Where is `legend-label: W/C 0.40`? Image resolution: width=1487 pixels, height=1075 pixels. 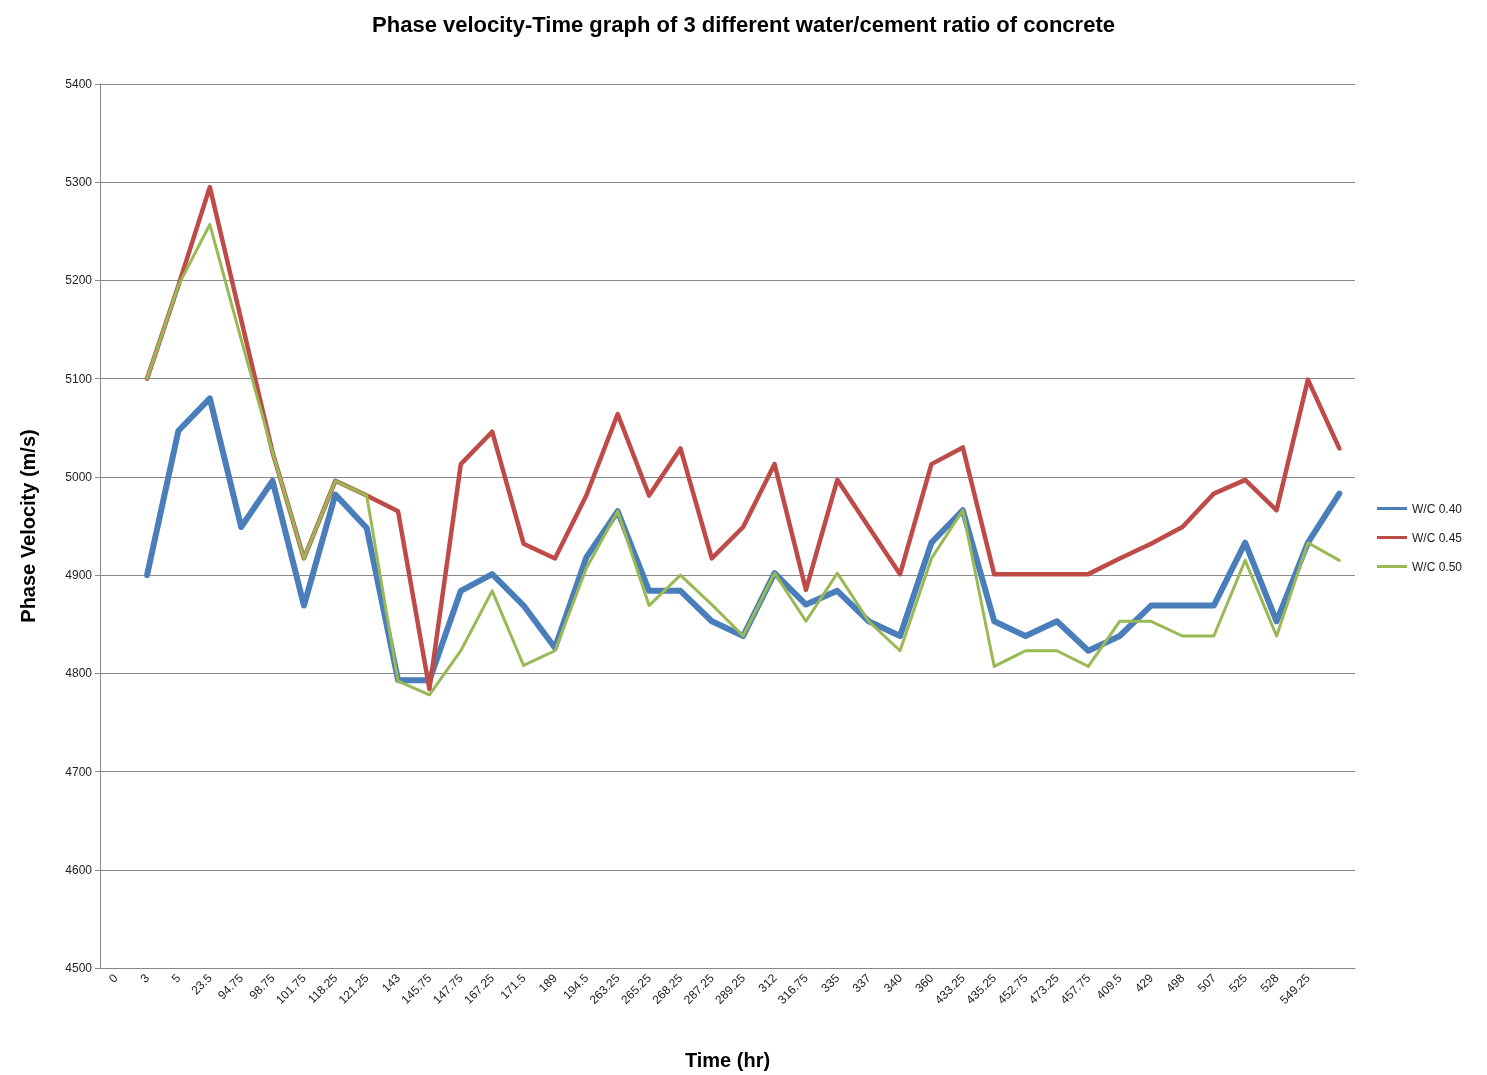 legend-label: W/C 0.40 is located at coordinates (1437, 508).